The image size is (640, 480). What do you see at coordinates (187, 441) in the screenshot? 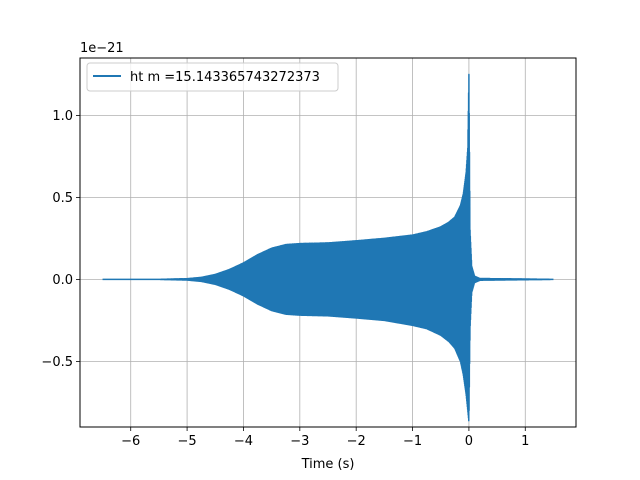
I see `x-tick-label: −5` at bounding box center [187, 441].